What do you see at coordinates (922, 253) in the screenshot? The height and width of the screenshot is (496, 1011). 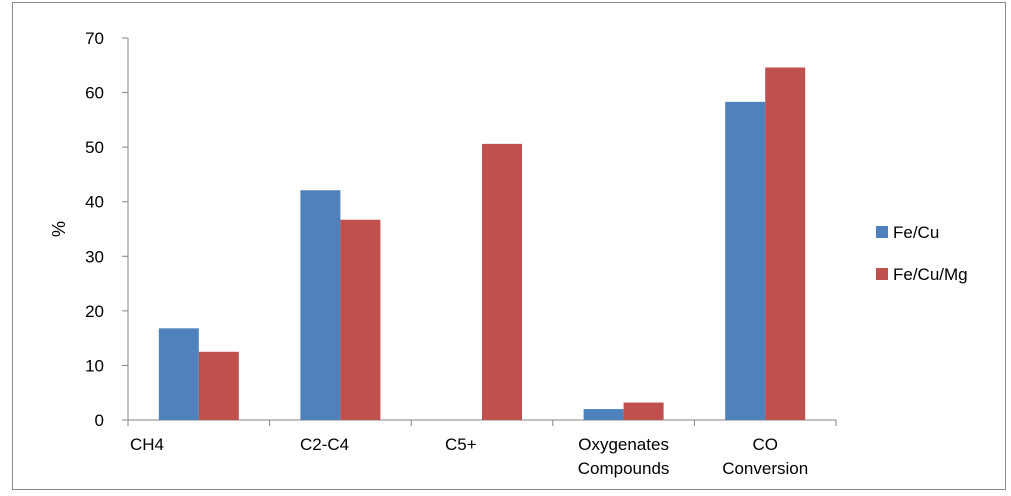 I see `legend: Fe/Cu Fe/Cu/Mg` at bounding box center [922, 253].